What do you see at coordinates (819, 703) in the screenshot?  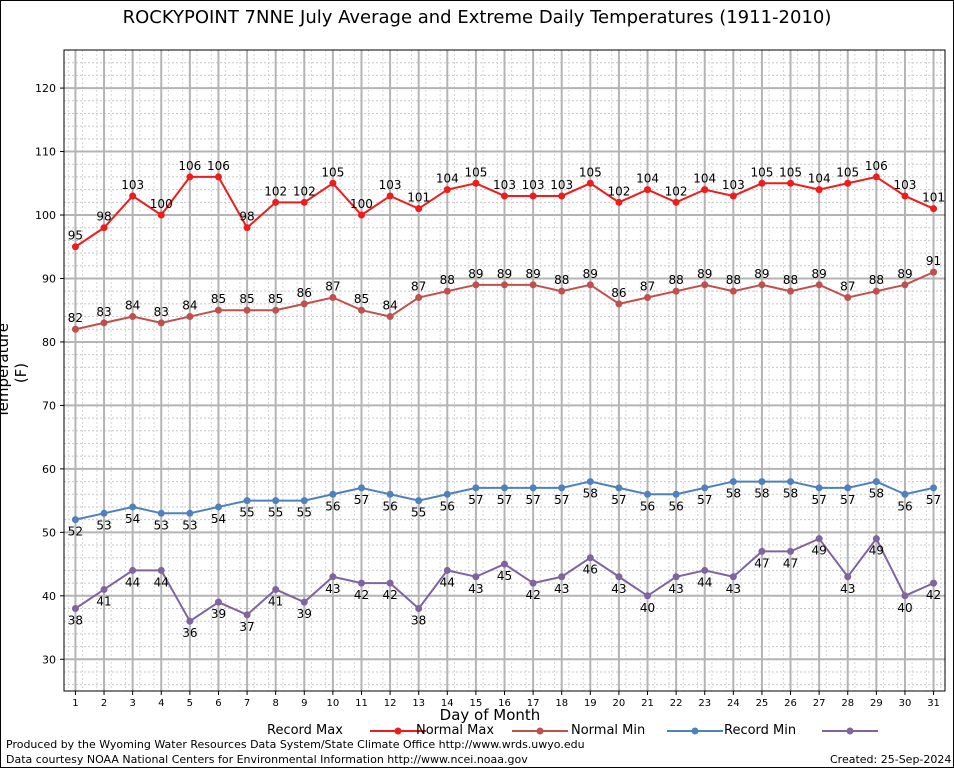 I see `x-tick-label: 27` at bounding box center [819, 703].